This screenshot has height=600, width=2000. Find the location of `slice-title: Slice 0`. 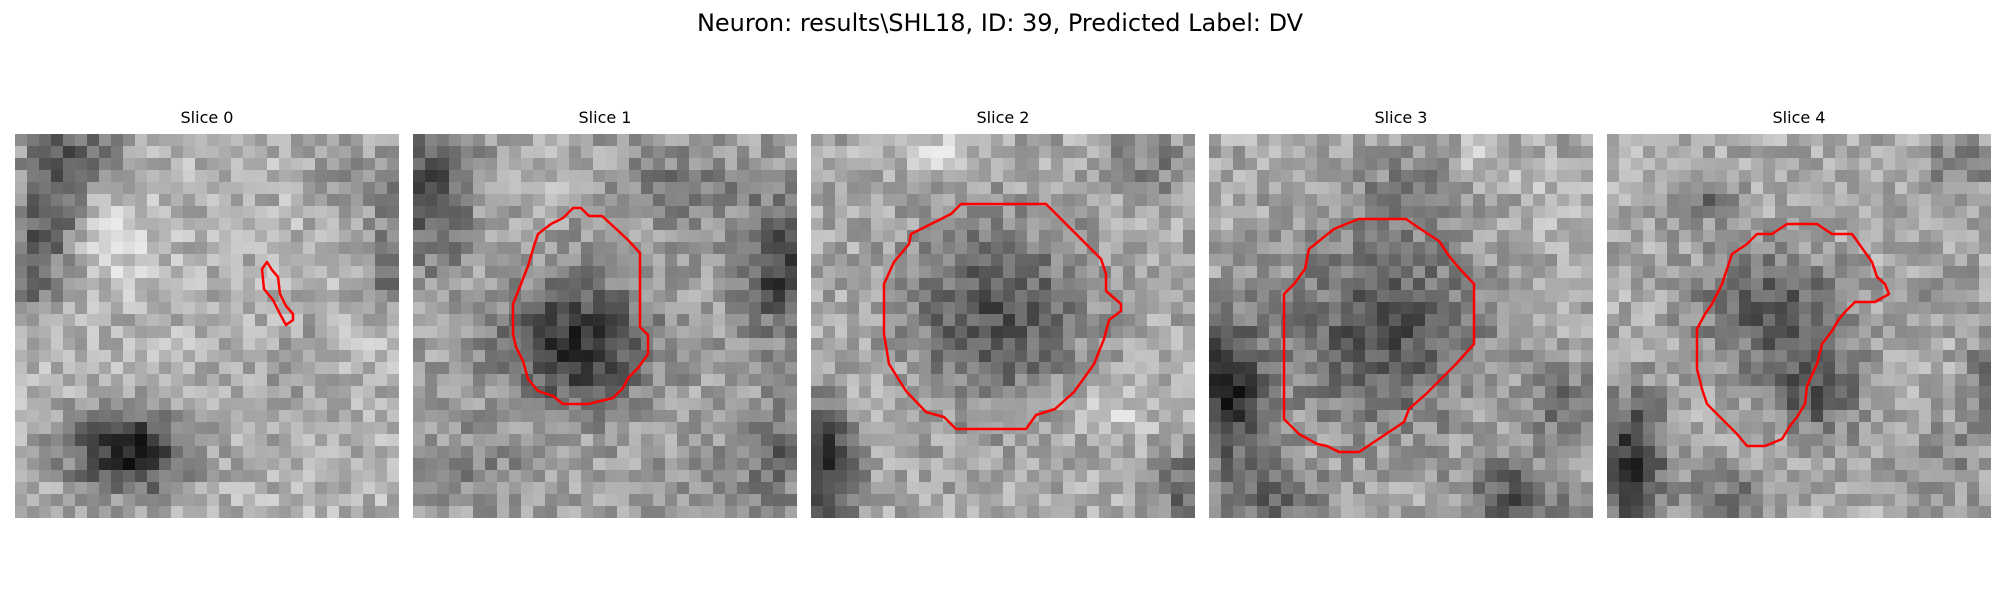

slice-title: Slice 0 is located at coordinates (207, 117).